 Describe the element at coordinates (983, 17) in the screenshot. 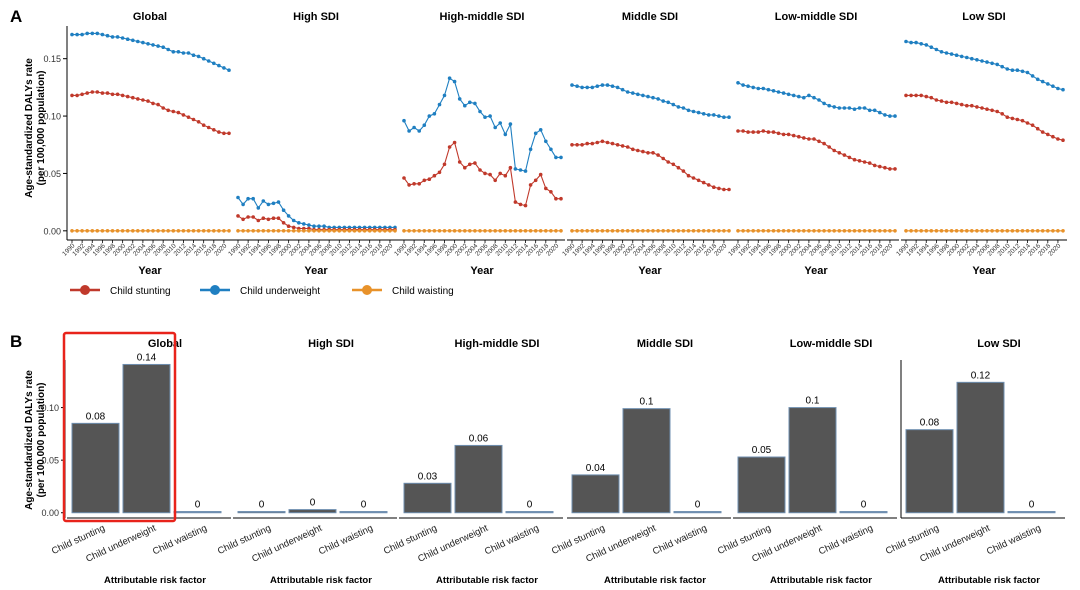

I see `facet-title: Low SDI` at that location.